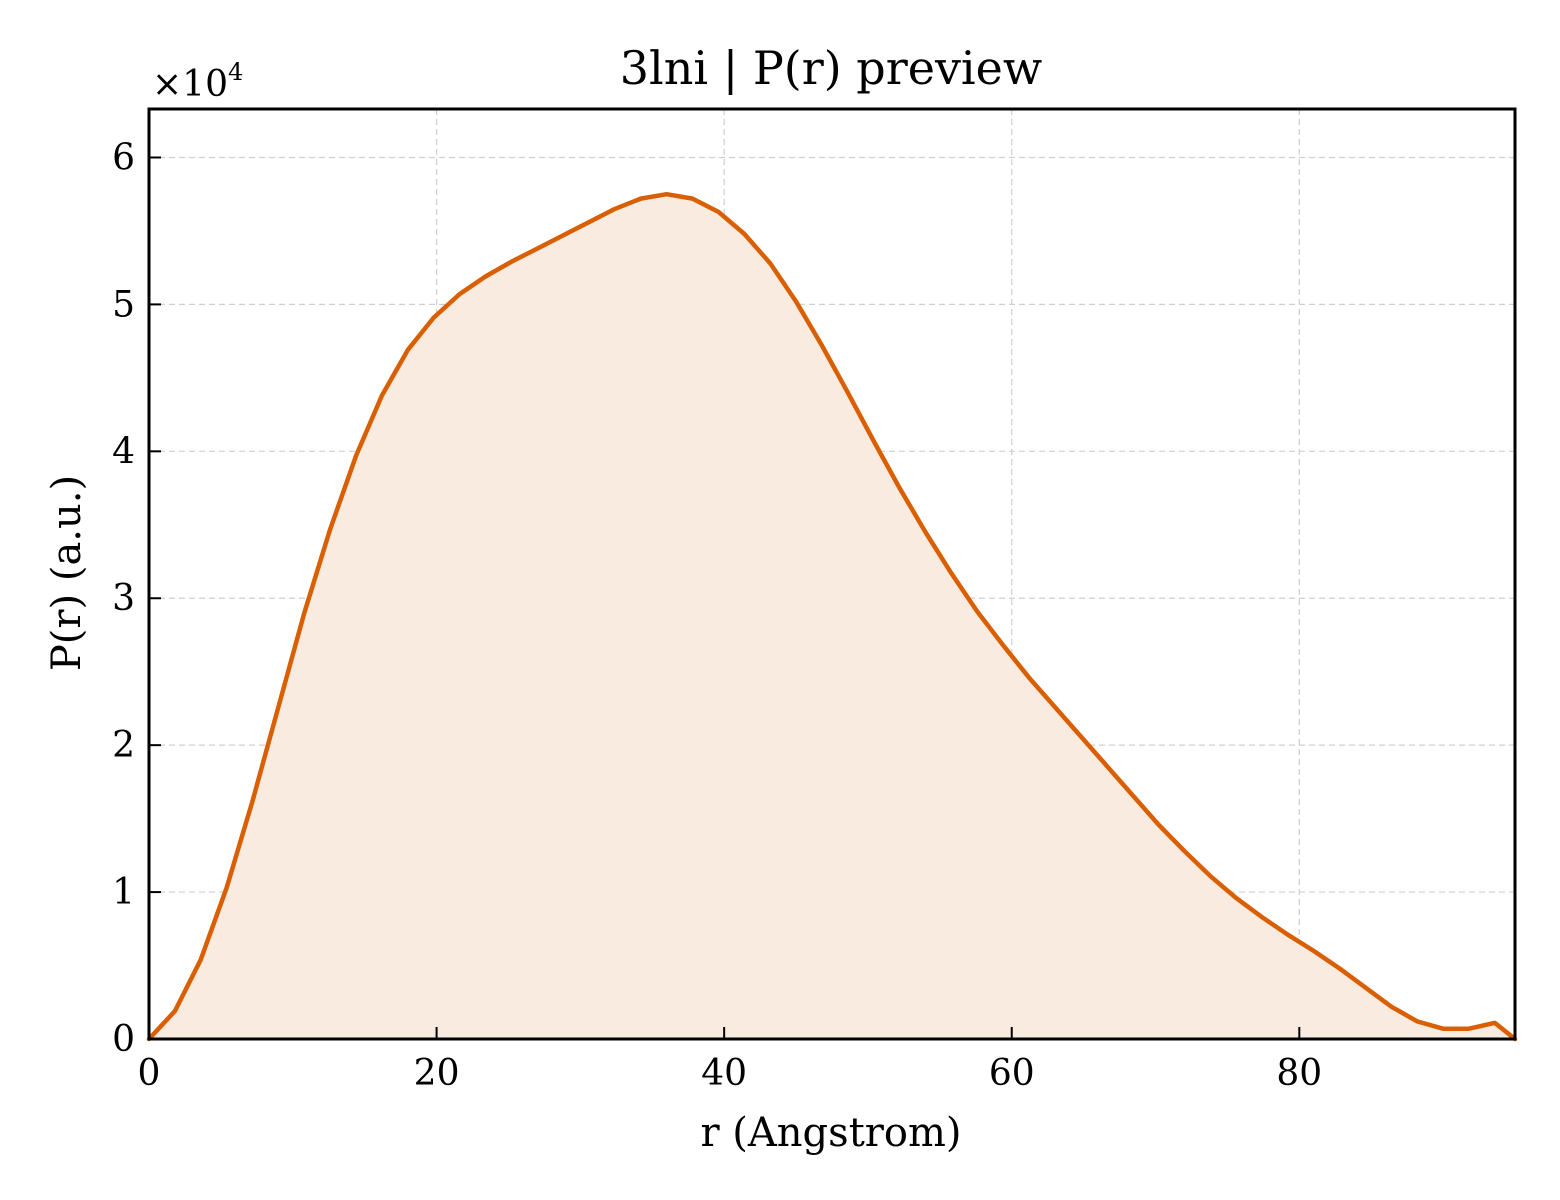  What do you see at coordinates (123, 892) in the screenshot?
I see `y-tick-label: 1` at bounding box center [123, 892].